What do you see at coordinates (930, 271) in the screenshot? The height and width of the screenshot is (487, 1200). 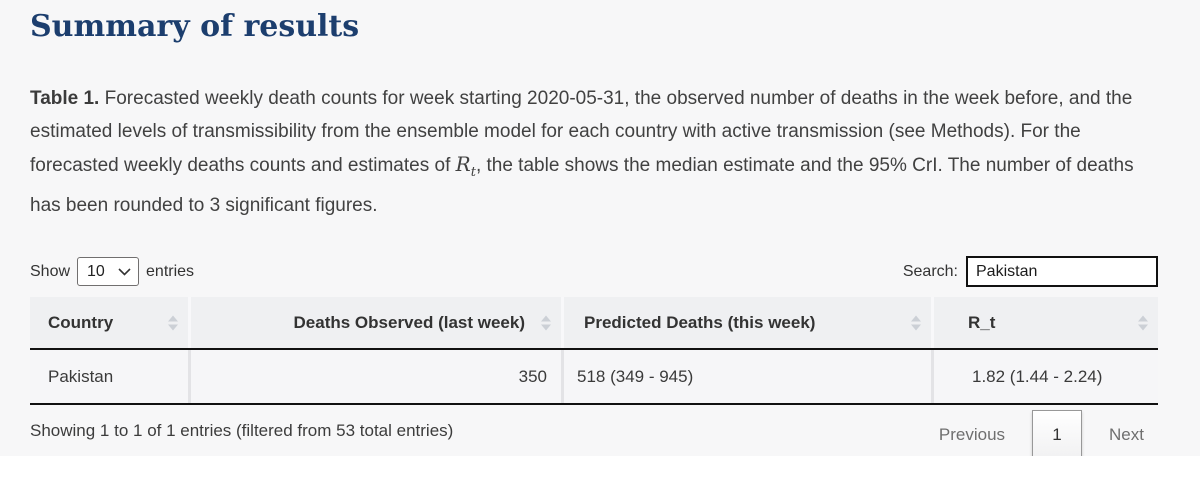 I see `search-label: Search:` at bounding box center [930, 271].